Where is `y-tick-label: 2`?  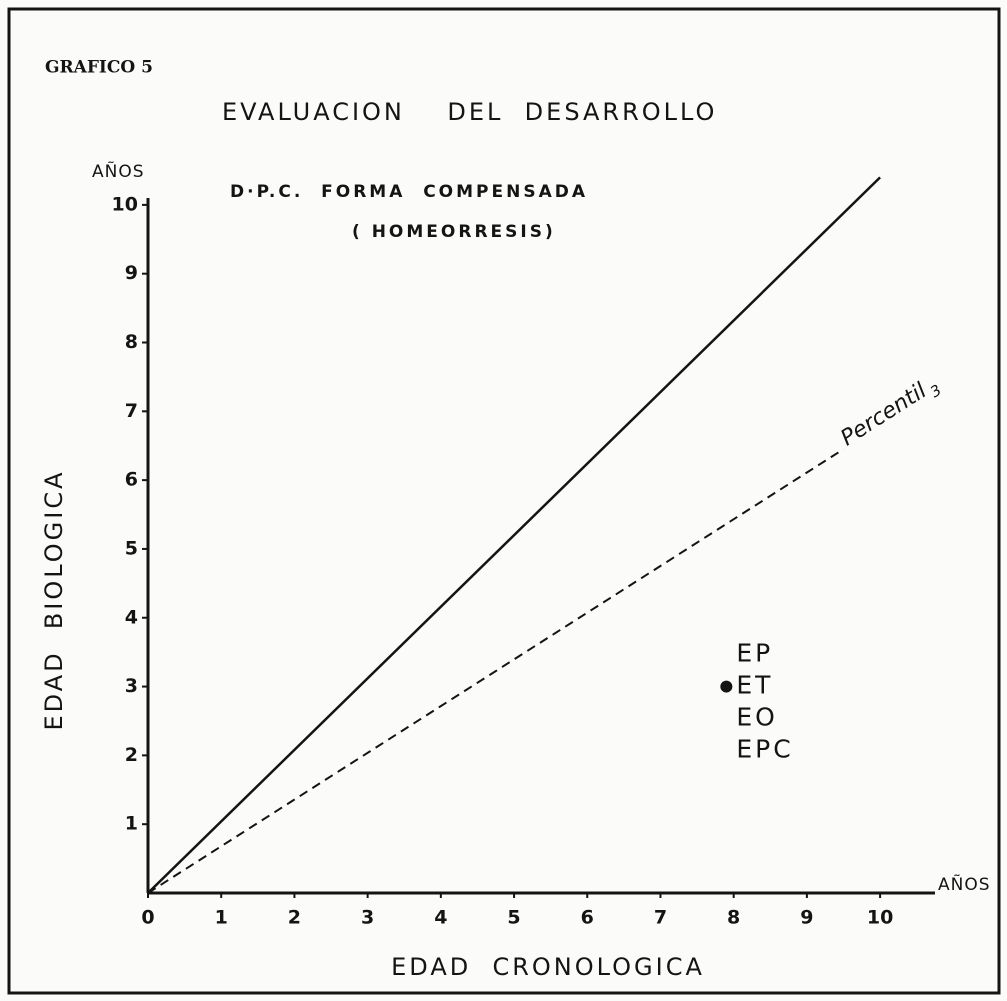
y-tick-label: 2 is located at coordinates (131, 755).